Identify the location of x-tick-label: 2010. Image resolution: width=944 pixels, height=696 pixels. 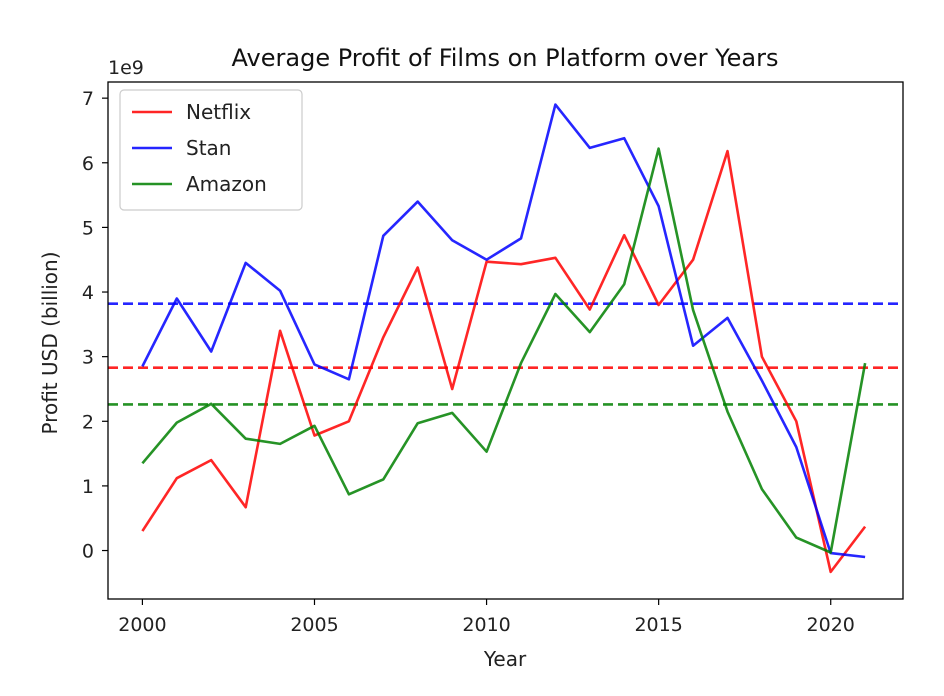
(486, 625).